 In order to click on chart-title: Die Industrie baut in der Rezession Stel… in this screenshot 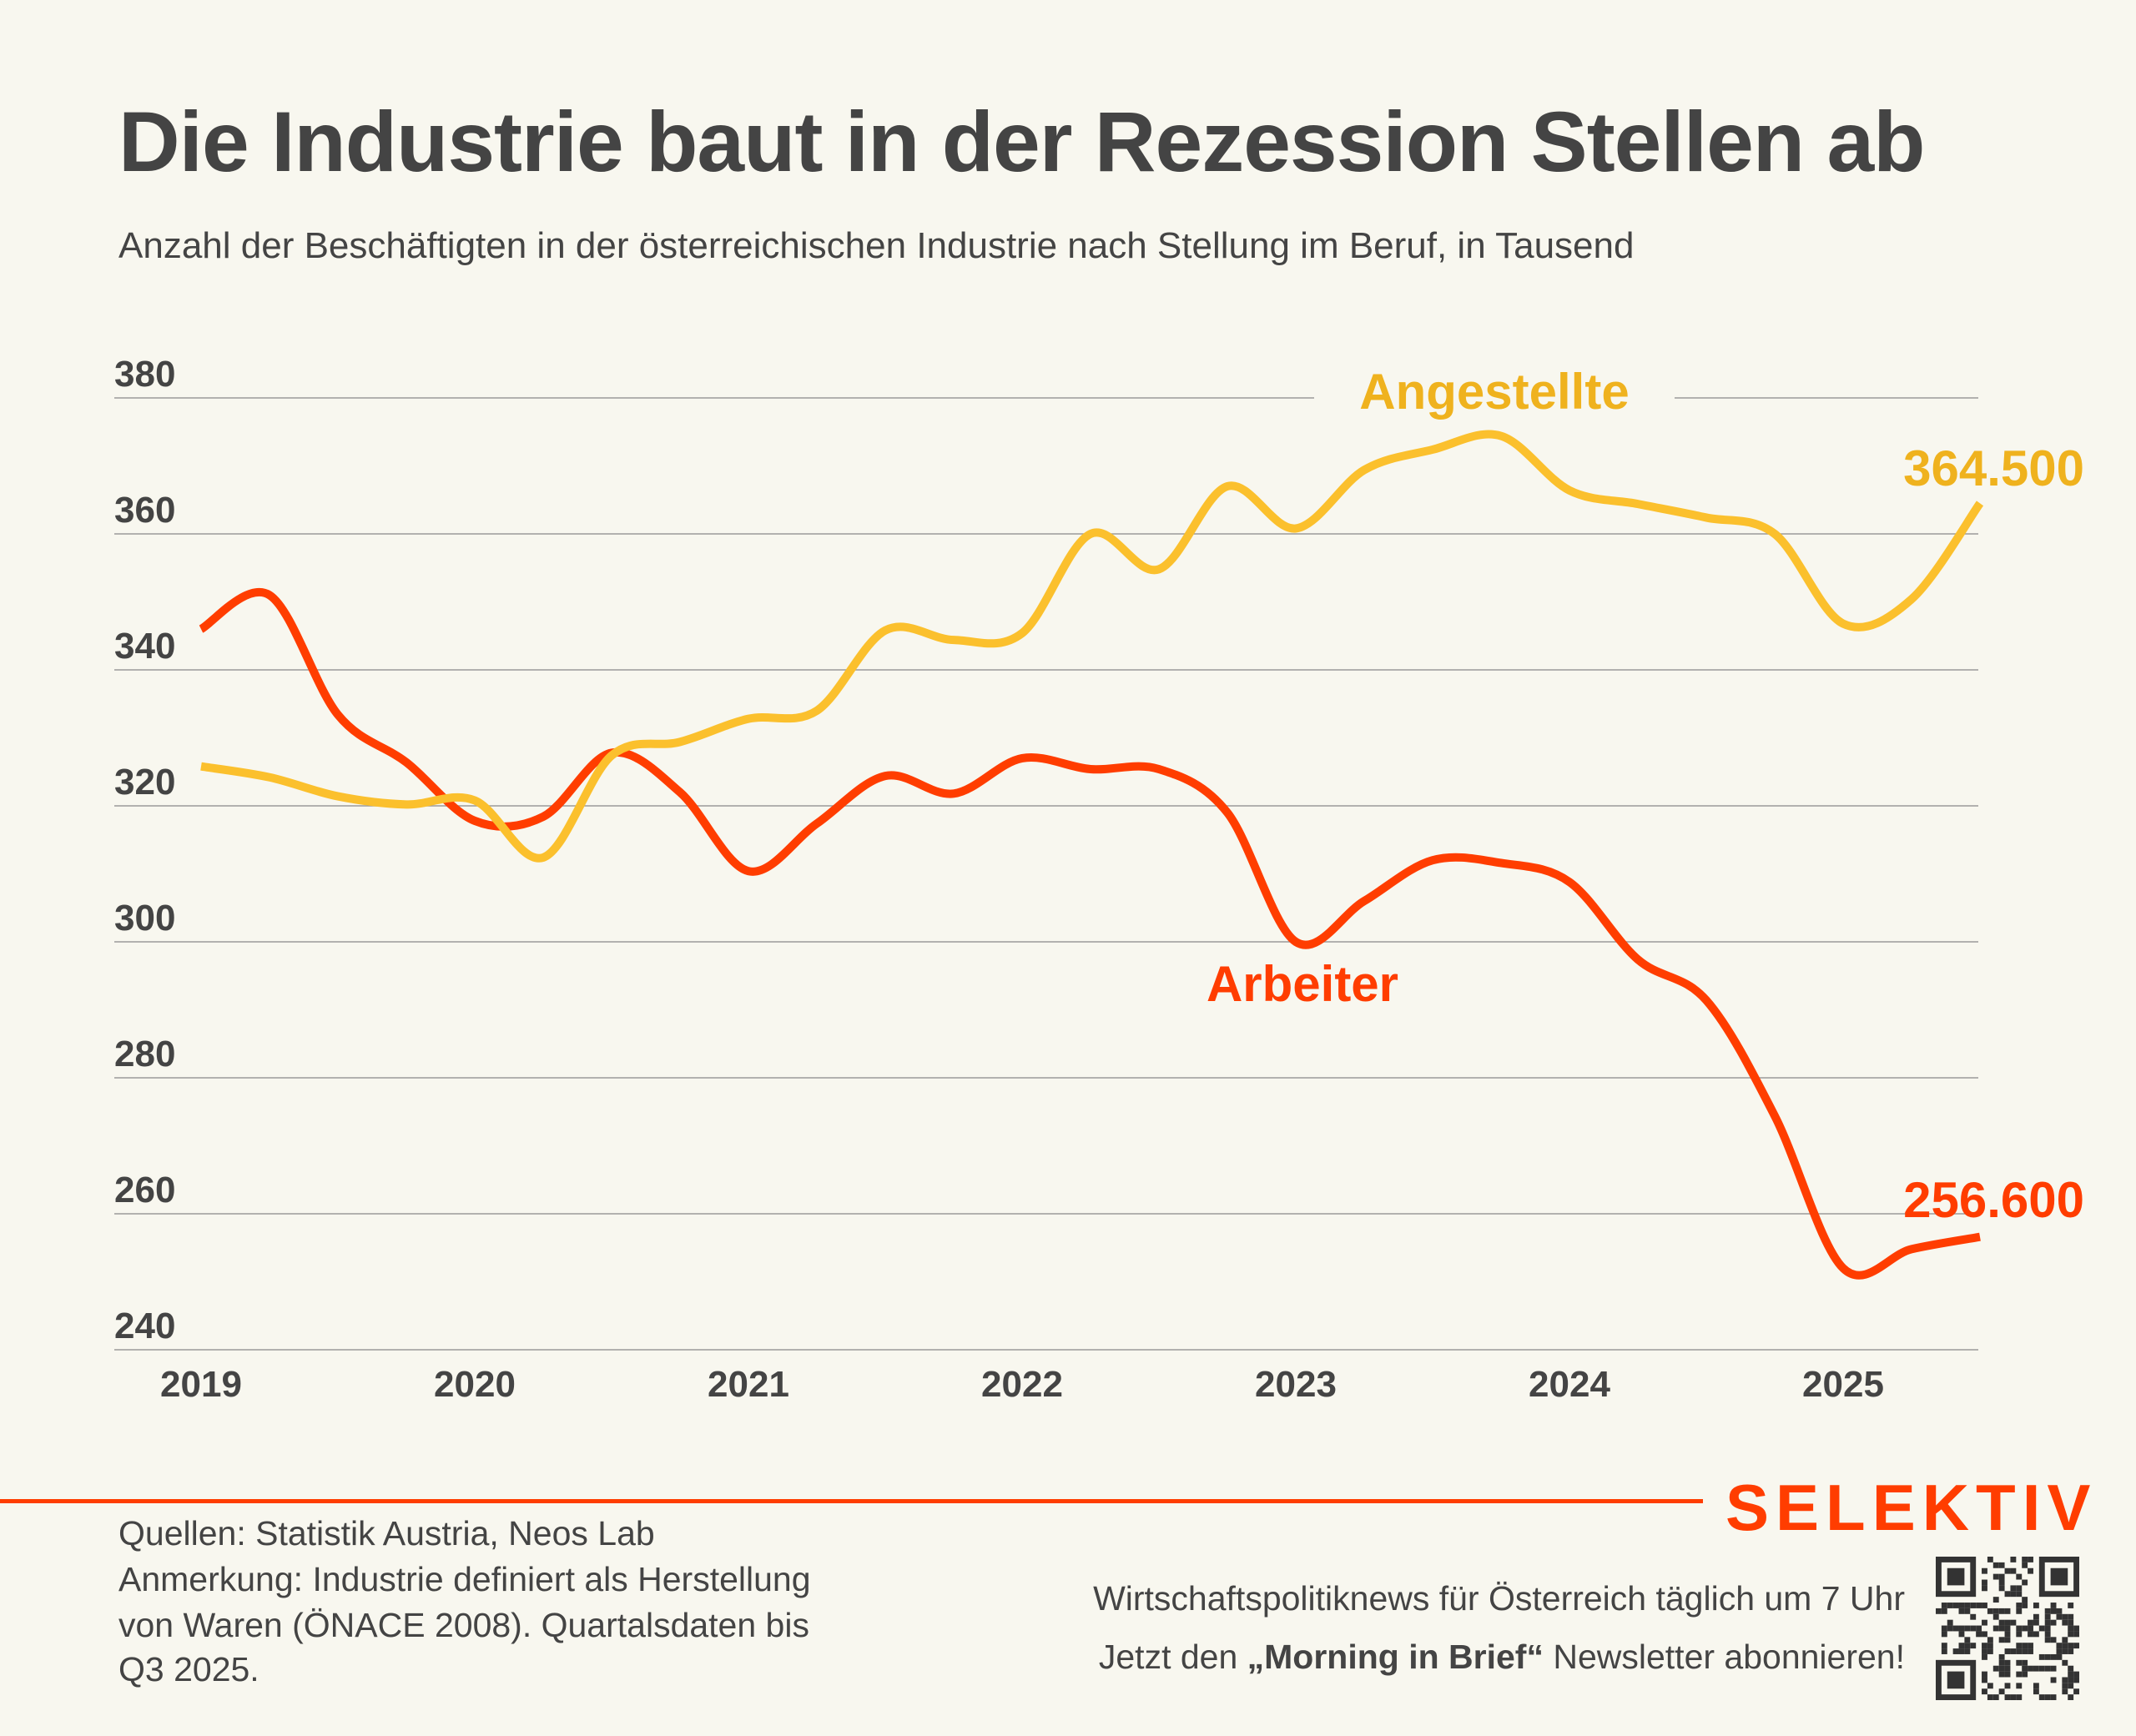, I will do `click(1021, 141)`.